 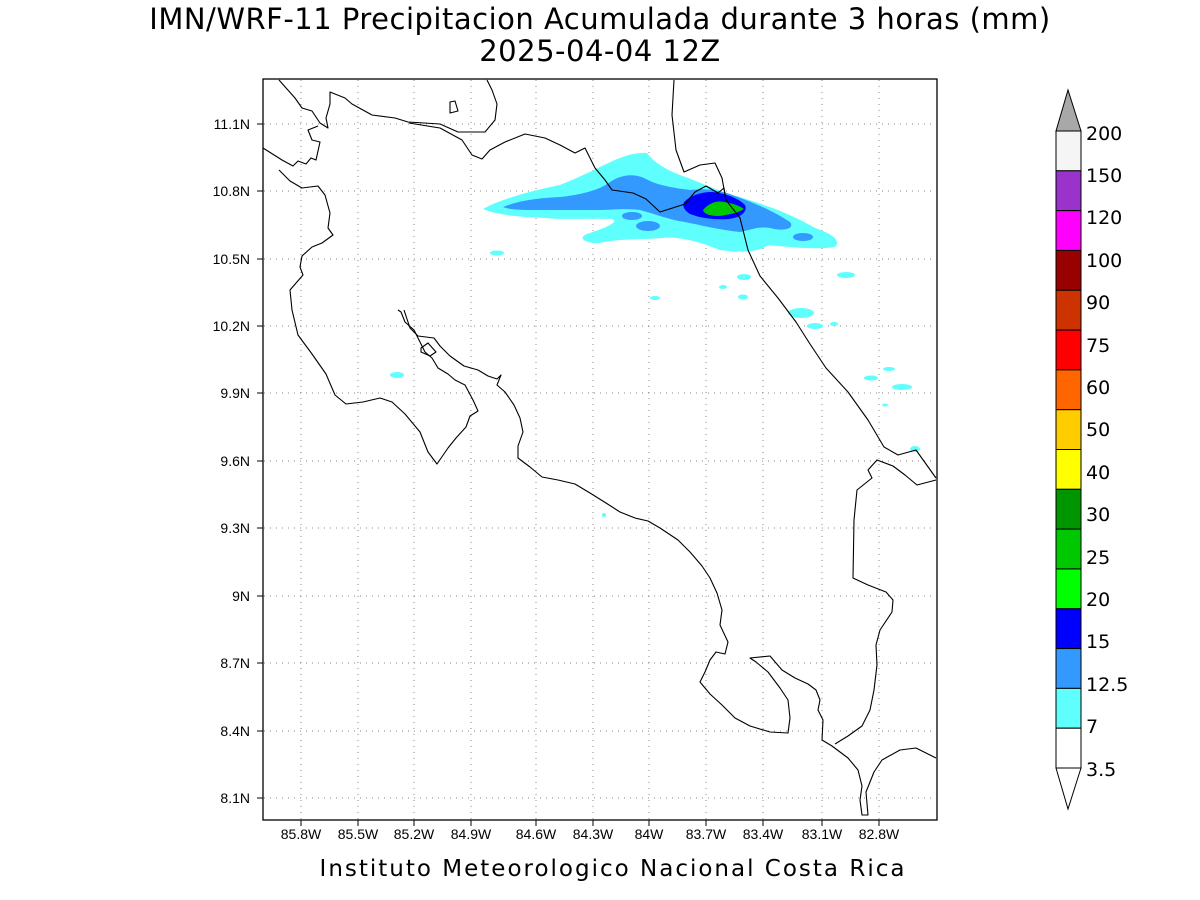 What do you see at coordinates (428, 349) in the screenshot?
I see `nicoya-island` at bounding box center [428, 349].